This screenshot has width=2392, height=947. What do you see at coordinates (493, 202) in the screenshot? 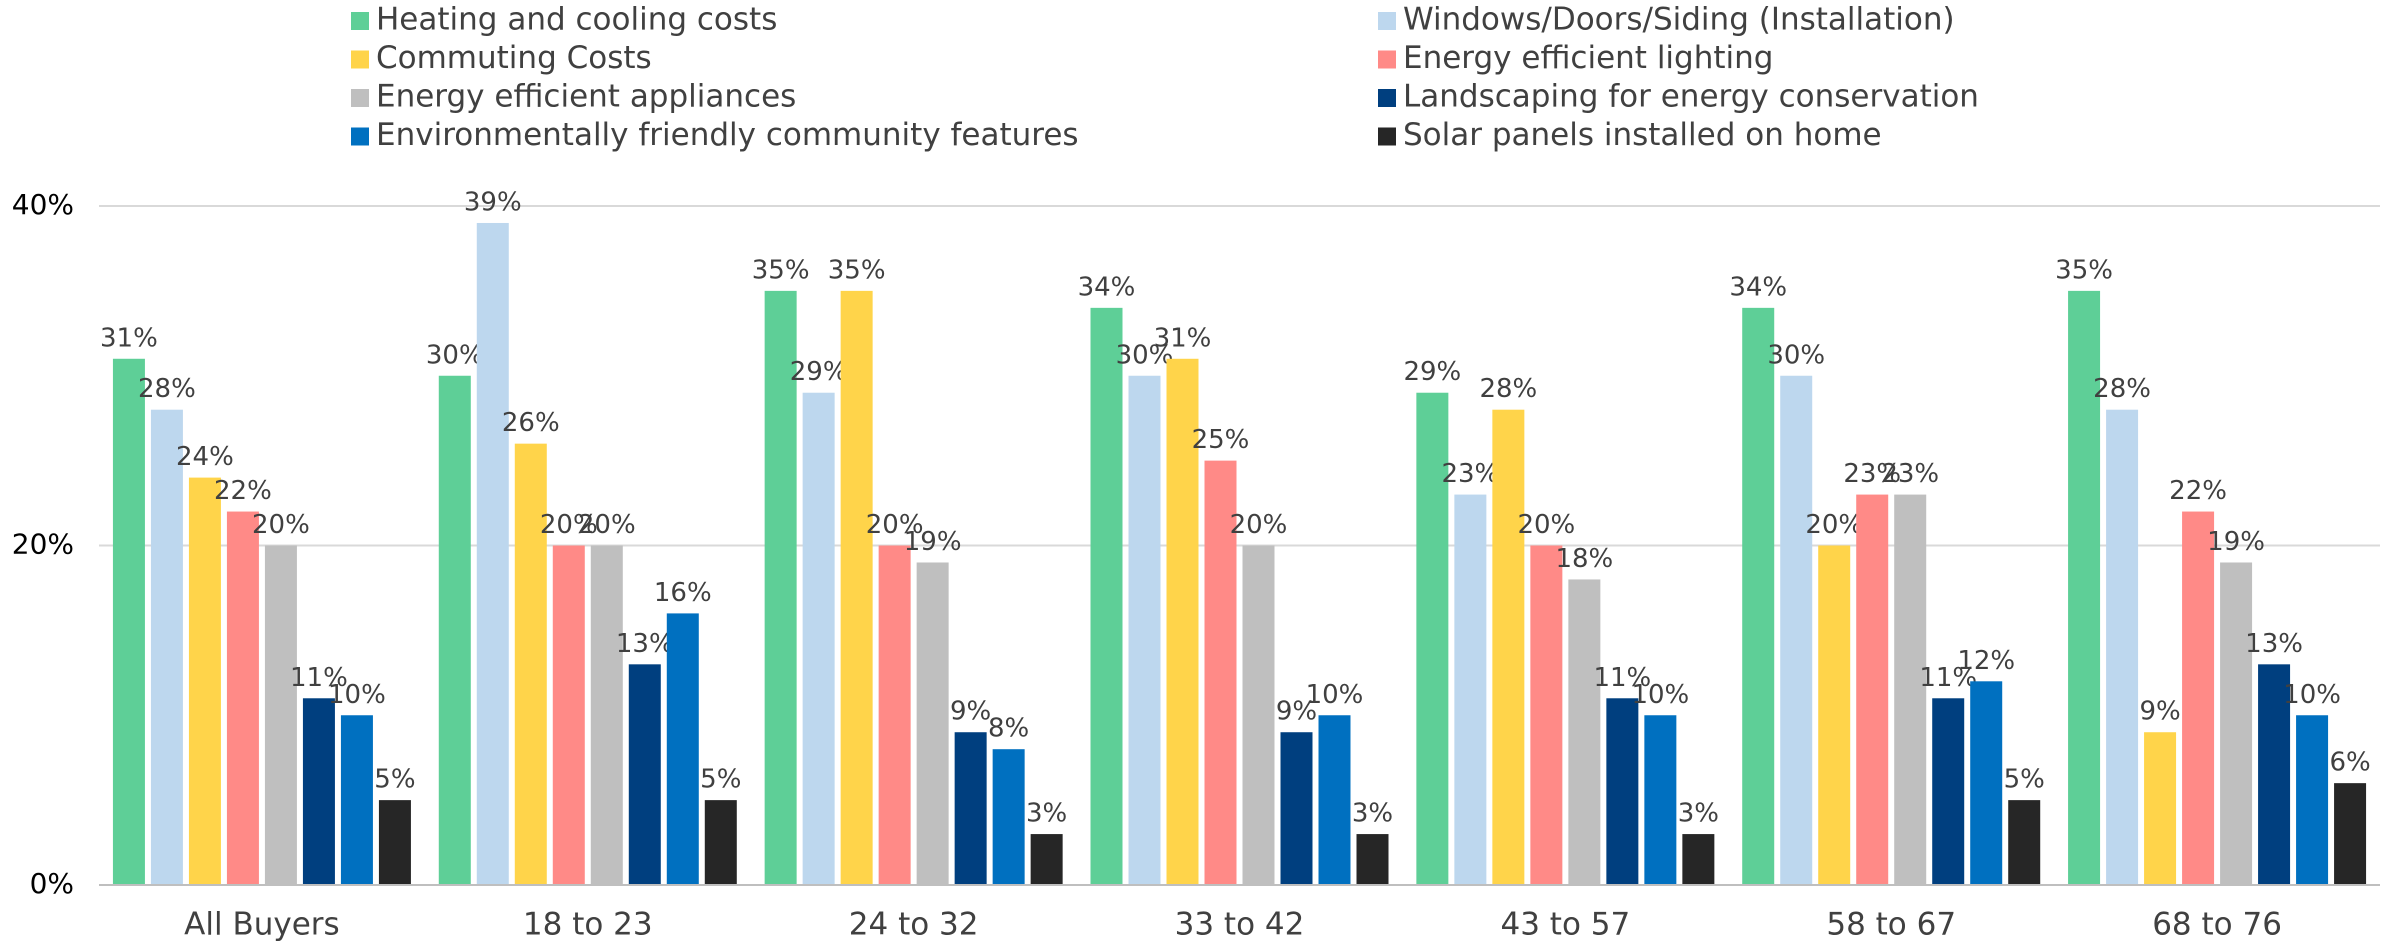
I see `value-label: 39%` at bounding box center [493, 202].